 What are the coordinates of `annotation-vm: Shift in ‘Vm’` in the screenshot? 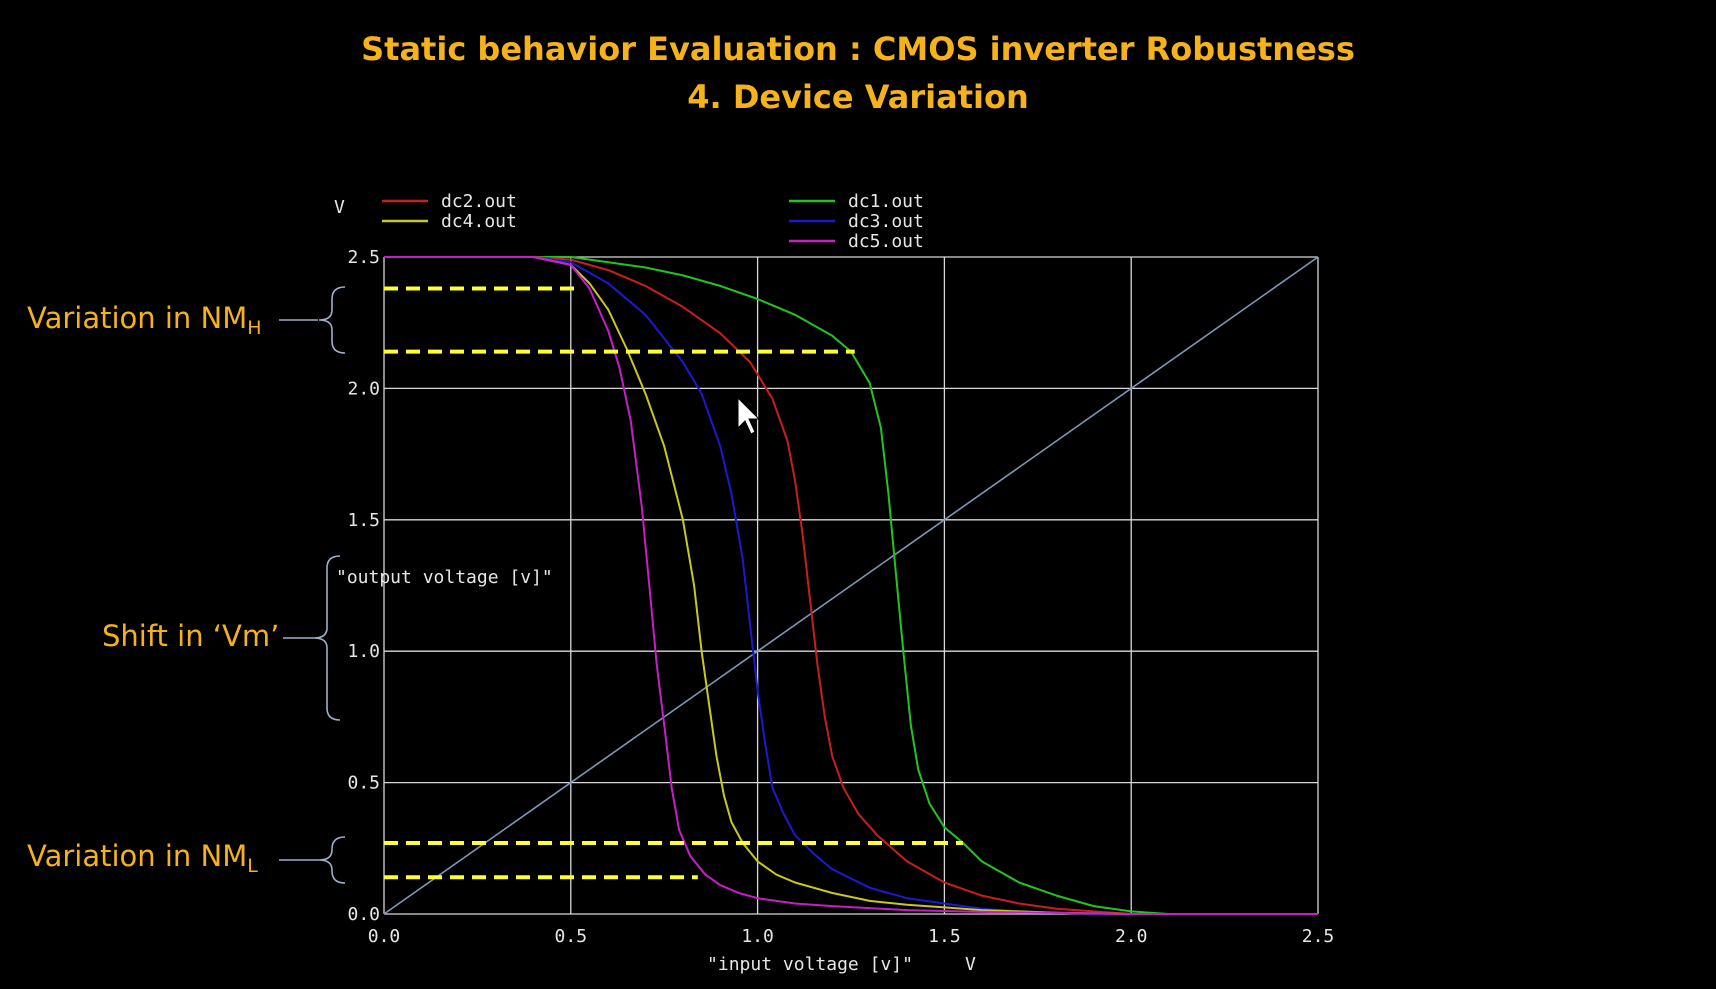 It's located at (191, 636).